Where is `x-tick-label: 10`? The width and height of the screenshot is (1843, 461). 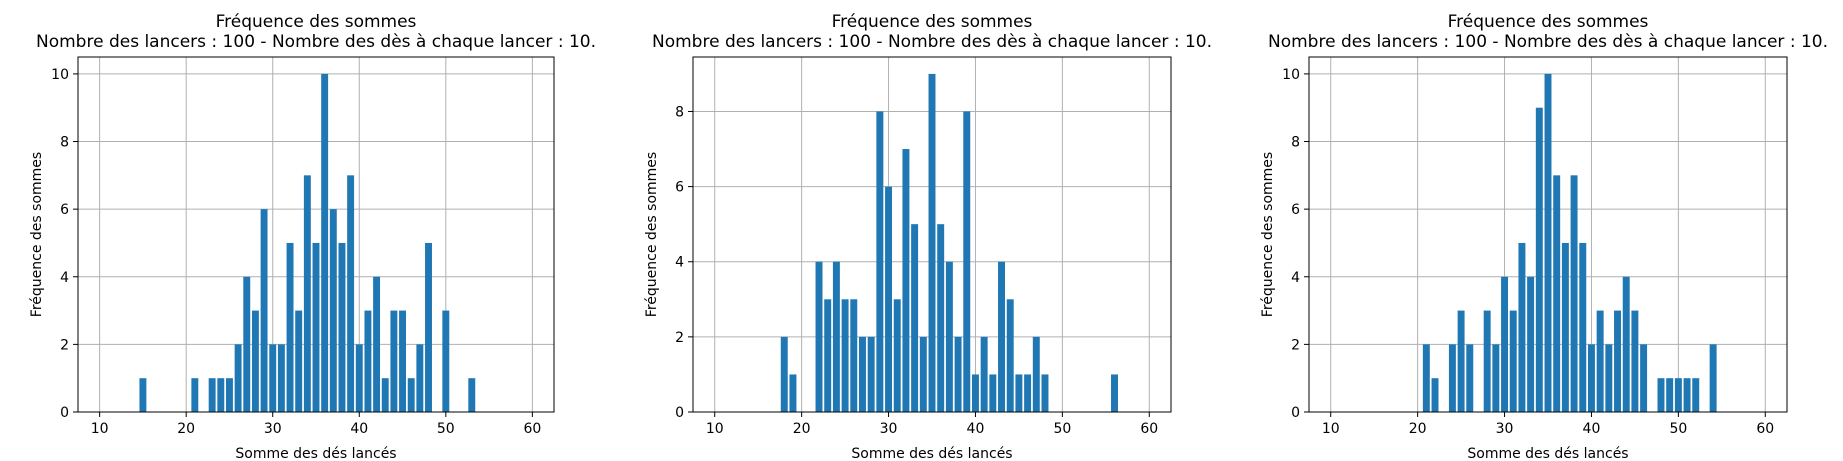
x-tick-label: 10 is located at coordinates (100, 429).